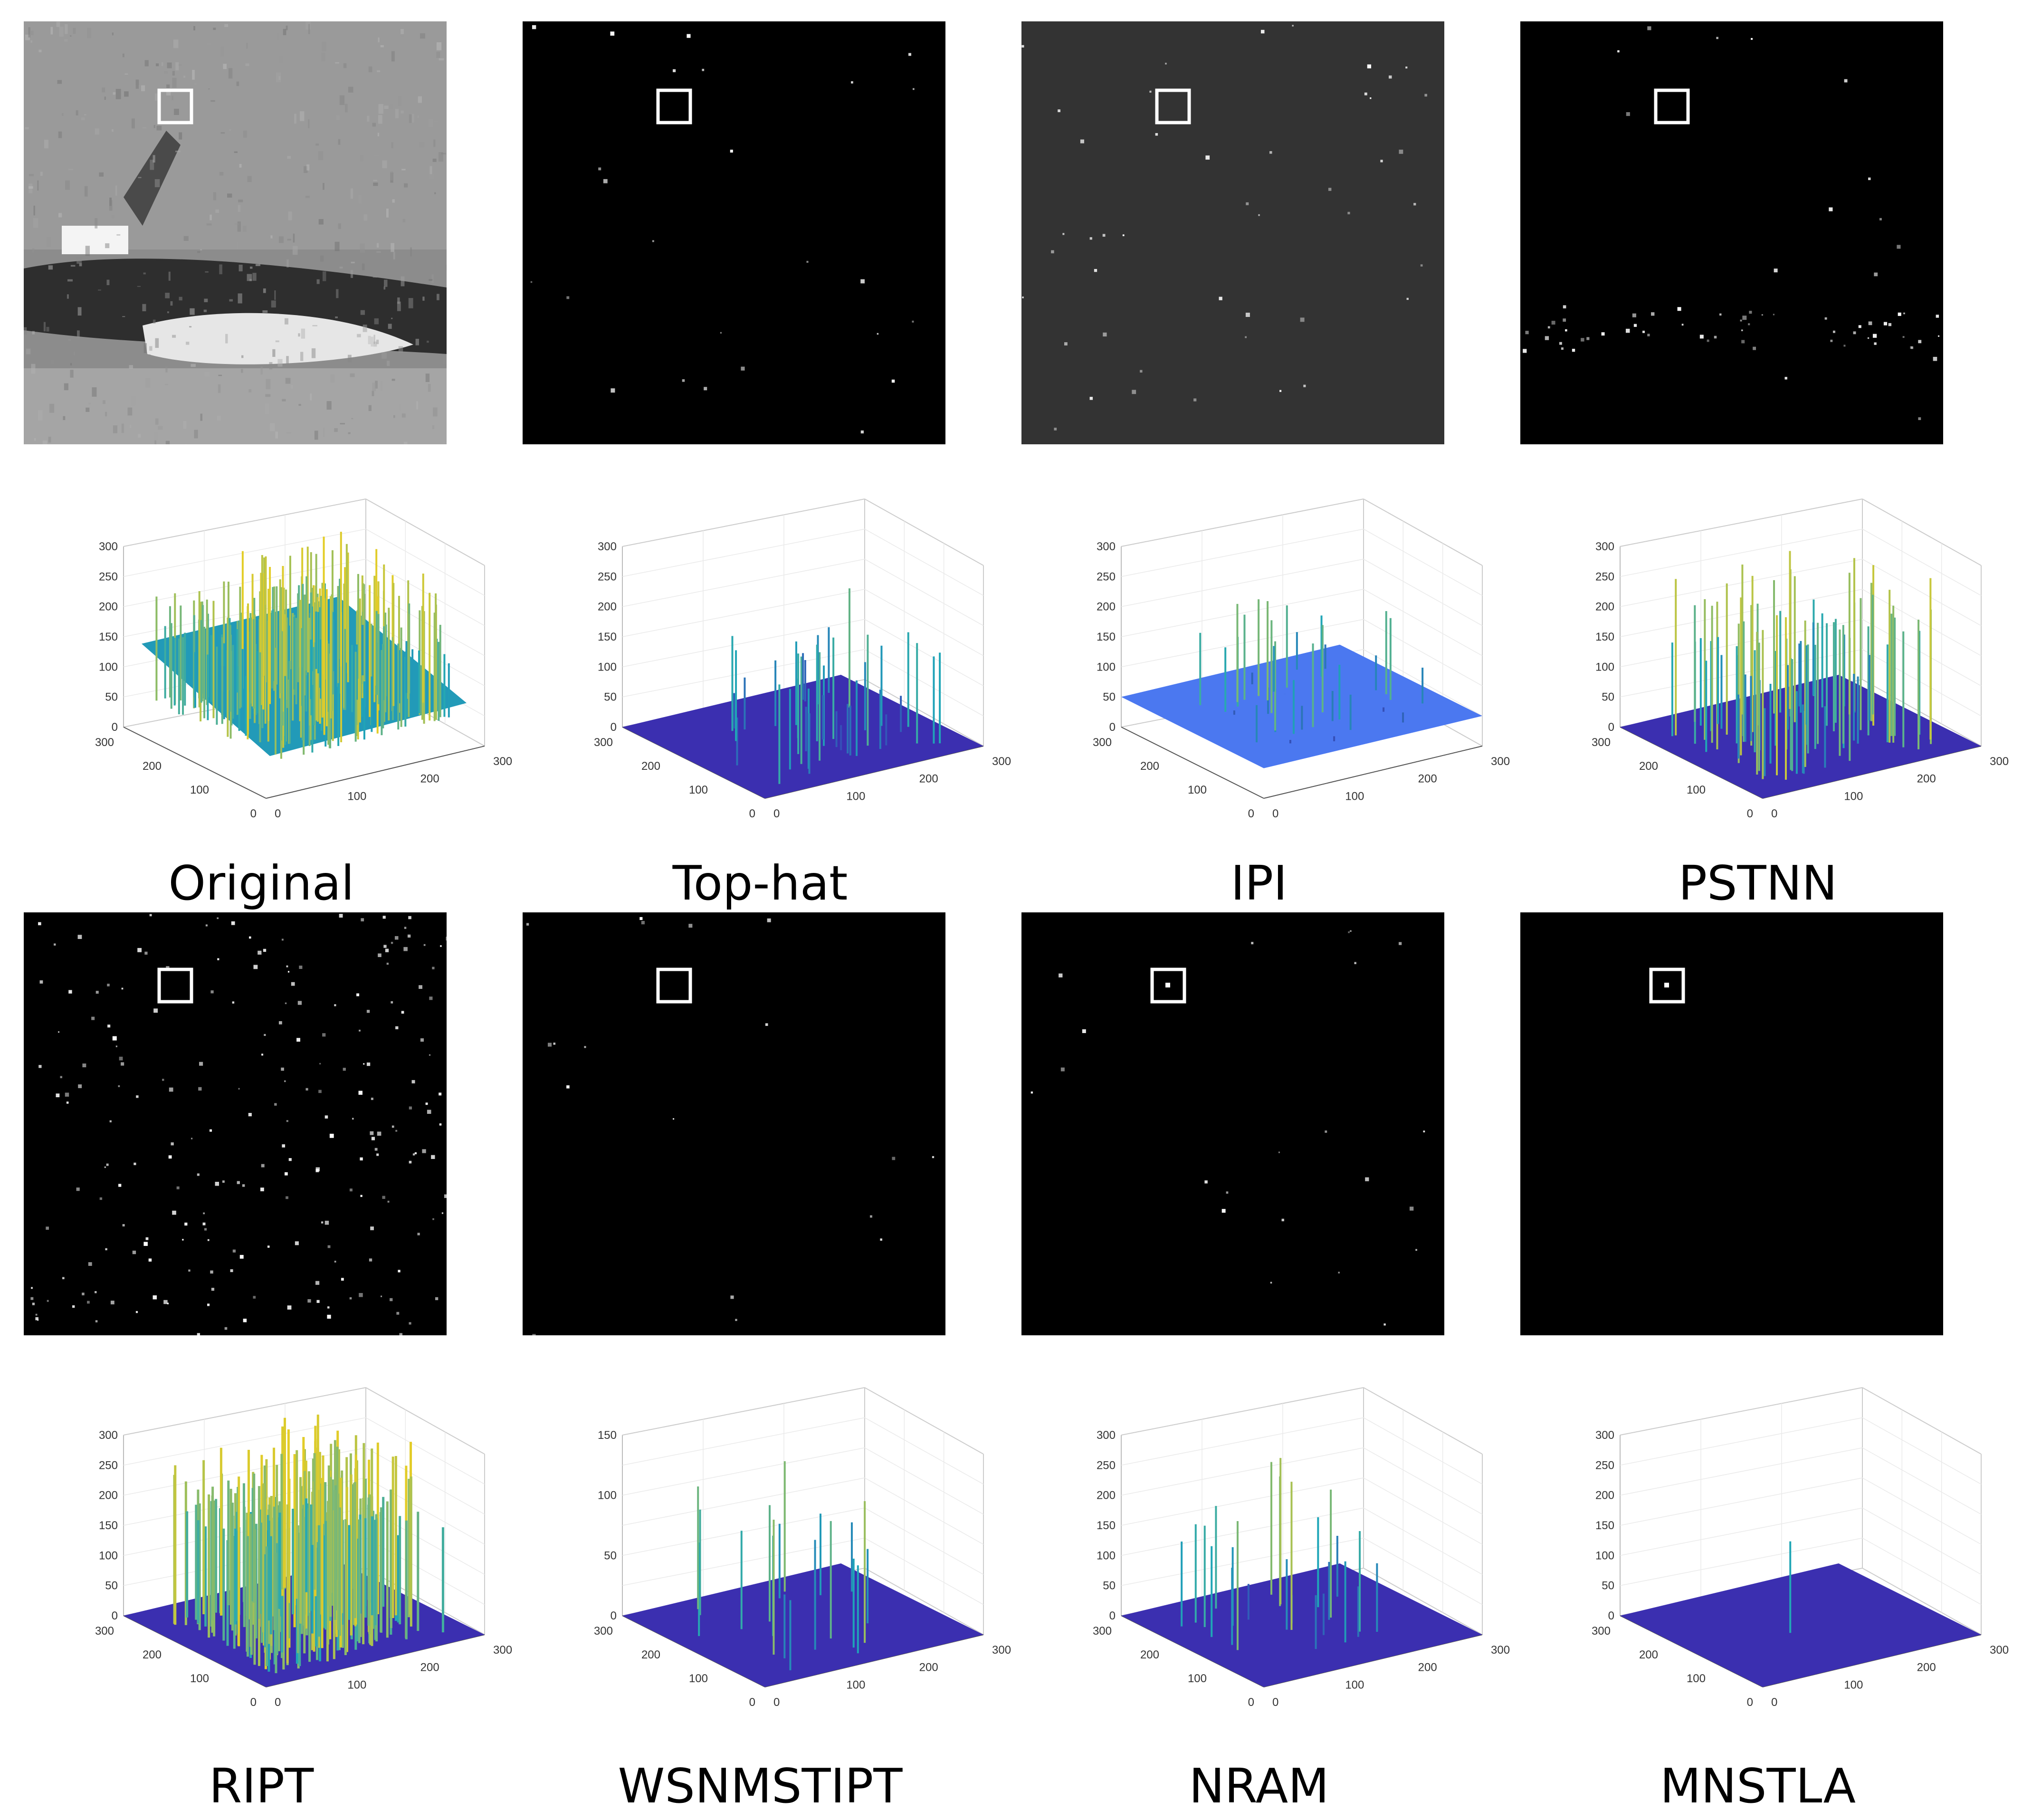 Image resolution: width=2032 pixels, height=1820 pixels. Describe the element at coordinates (1259, 1786) in the screenshot. I see `nram-caption: NRAM` at that location.